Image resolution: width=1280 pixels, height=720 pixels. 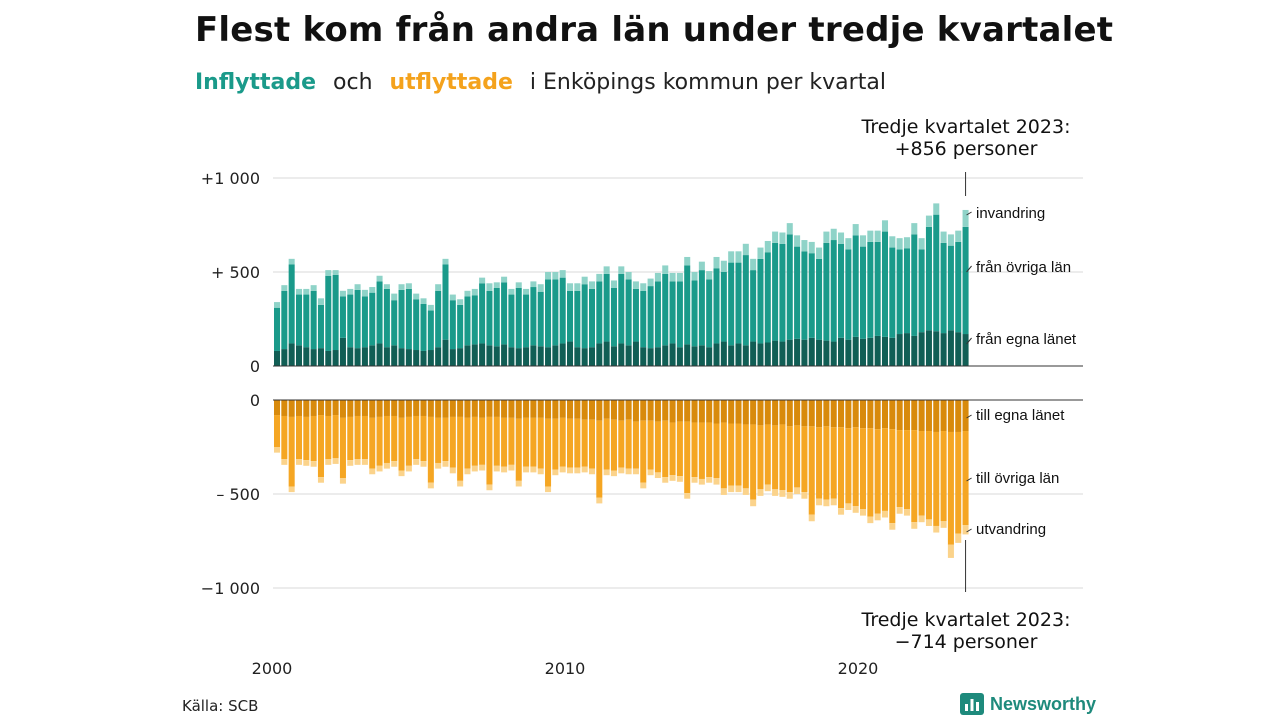 I want to click on y-tick-label: + 500, so click(x=235, y=272).